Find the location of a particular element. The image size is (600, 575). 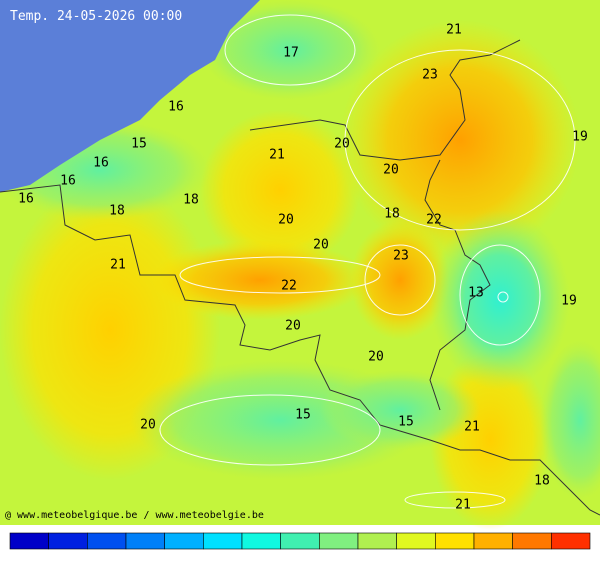

color-scale is located at coordinates (300, 541).